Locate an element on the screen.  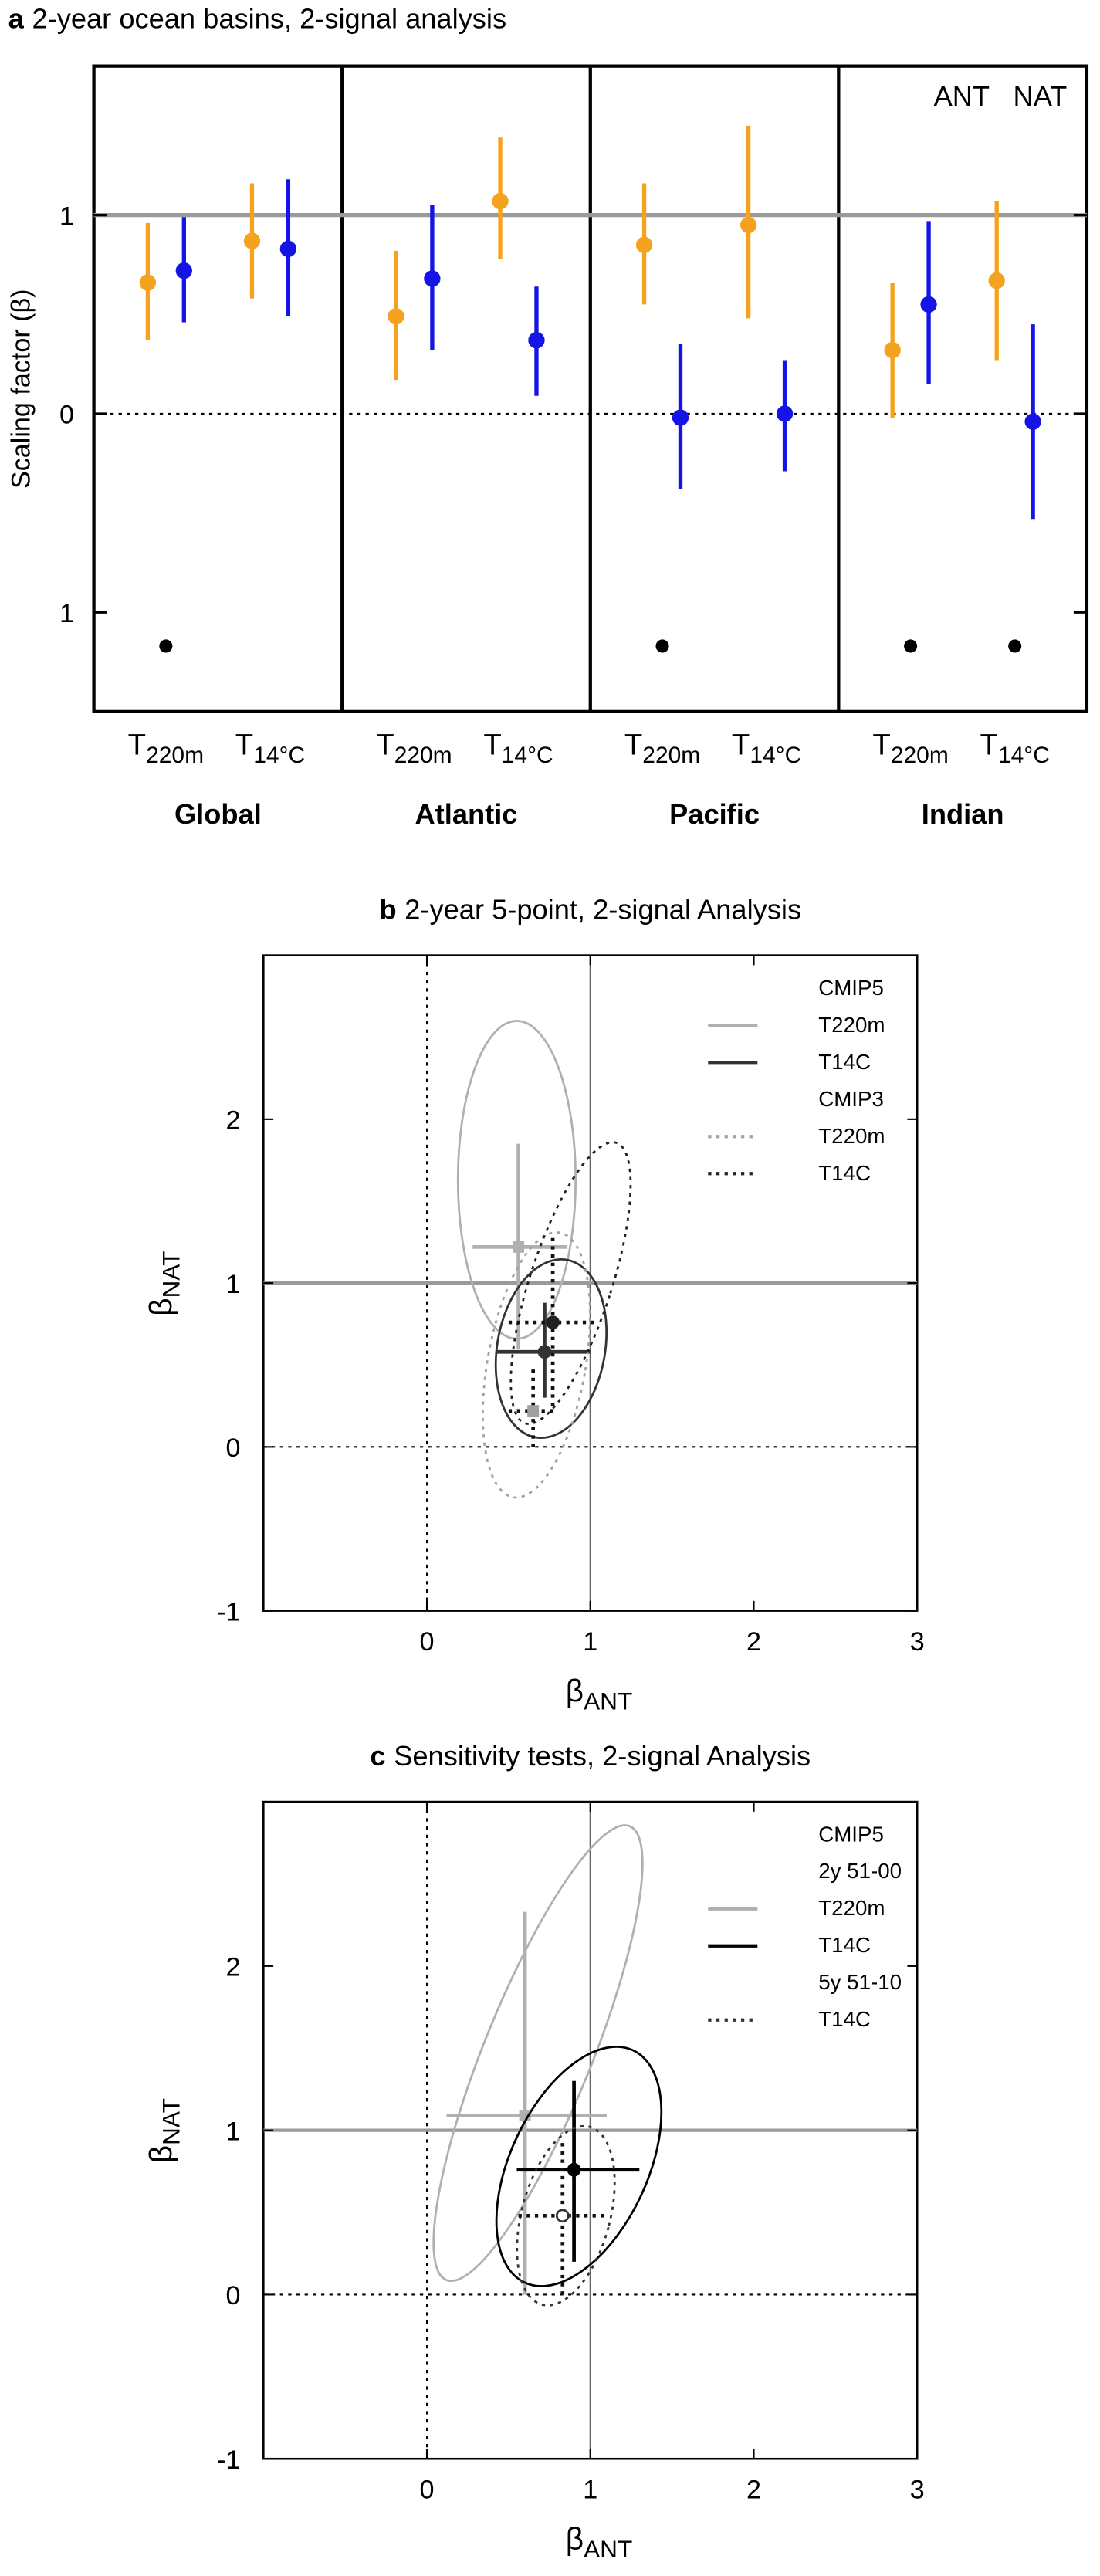
y-axis-label: Scaling factor (β) is located at coordinates (21, 389).